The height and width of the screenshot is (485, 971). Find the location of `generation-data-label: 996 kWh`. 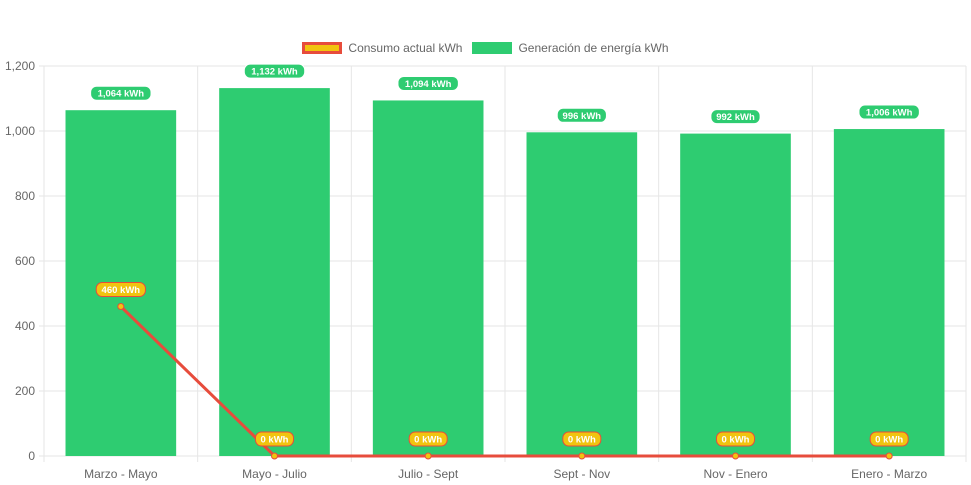

generation-data-label: 996 kWh is located at coordinates (581, 115).